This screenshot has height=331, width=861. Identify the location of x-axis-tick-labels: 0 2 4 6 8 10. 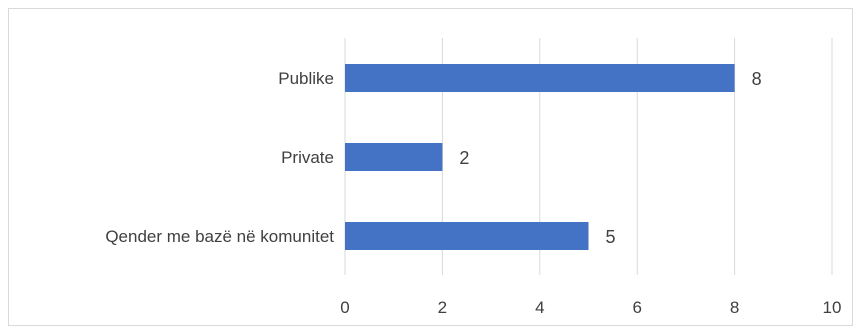
(590, 307).